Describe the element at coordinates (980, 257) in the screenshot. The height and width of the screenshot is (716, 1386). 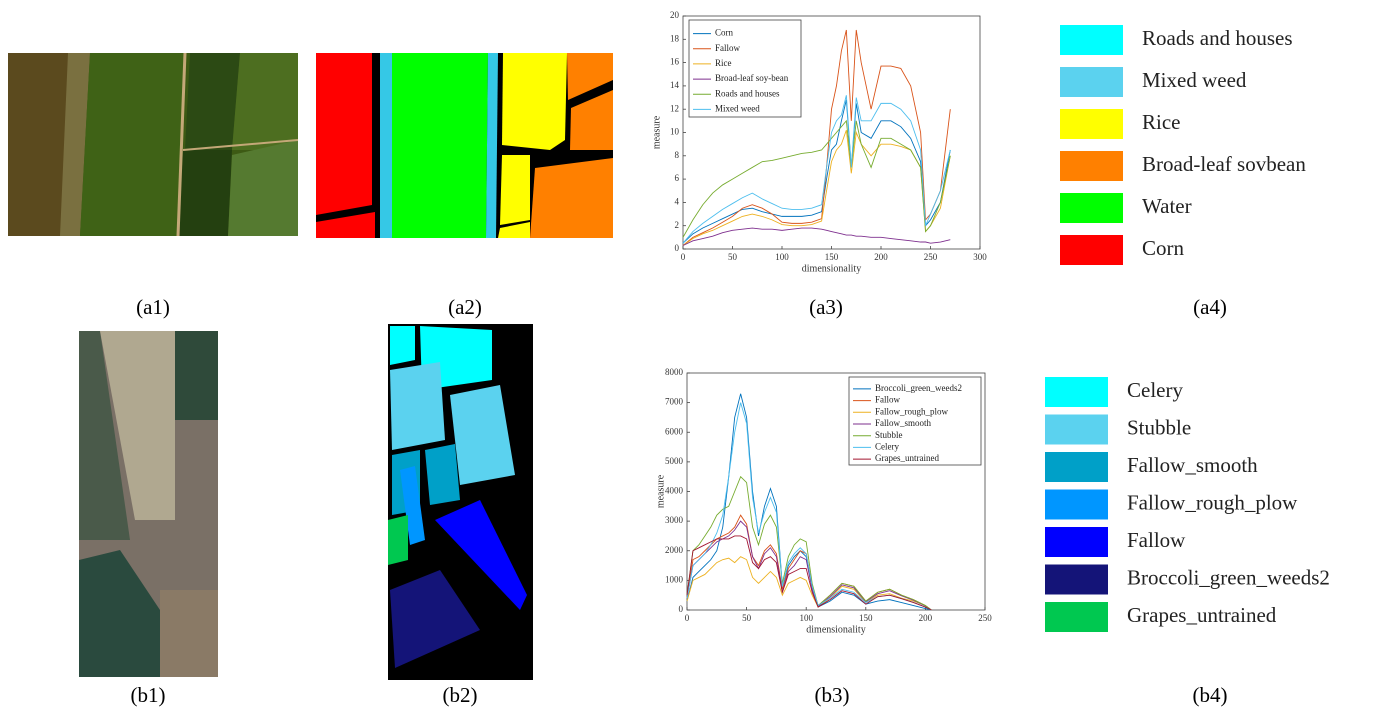
I see `x-tick-label: 300` at that location.